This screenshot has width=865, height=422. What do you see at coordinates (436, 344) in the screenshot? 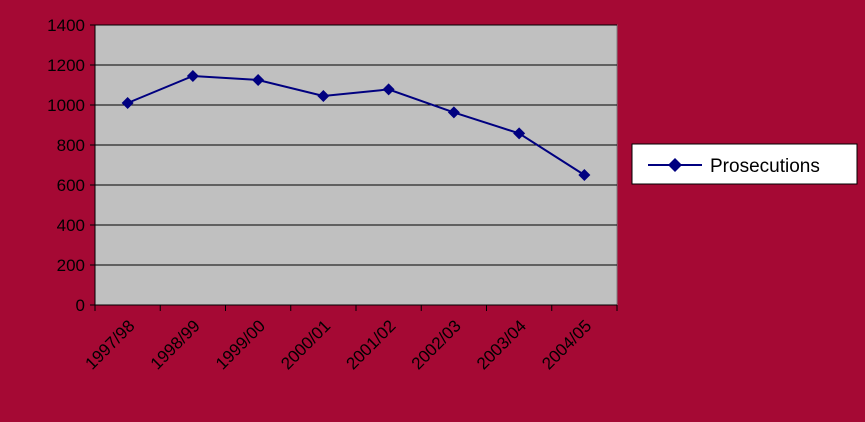
I see `x-tick-label: 2002/03` at bounding box center [436, 344].